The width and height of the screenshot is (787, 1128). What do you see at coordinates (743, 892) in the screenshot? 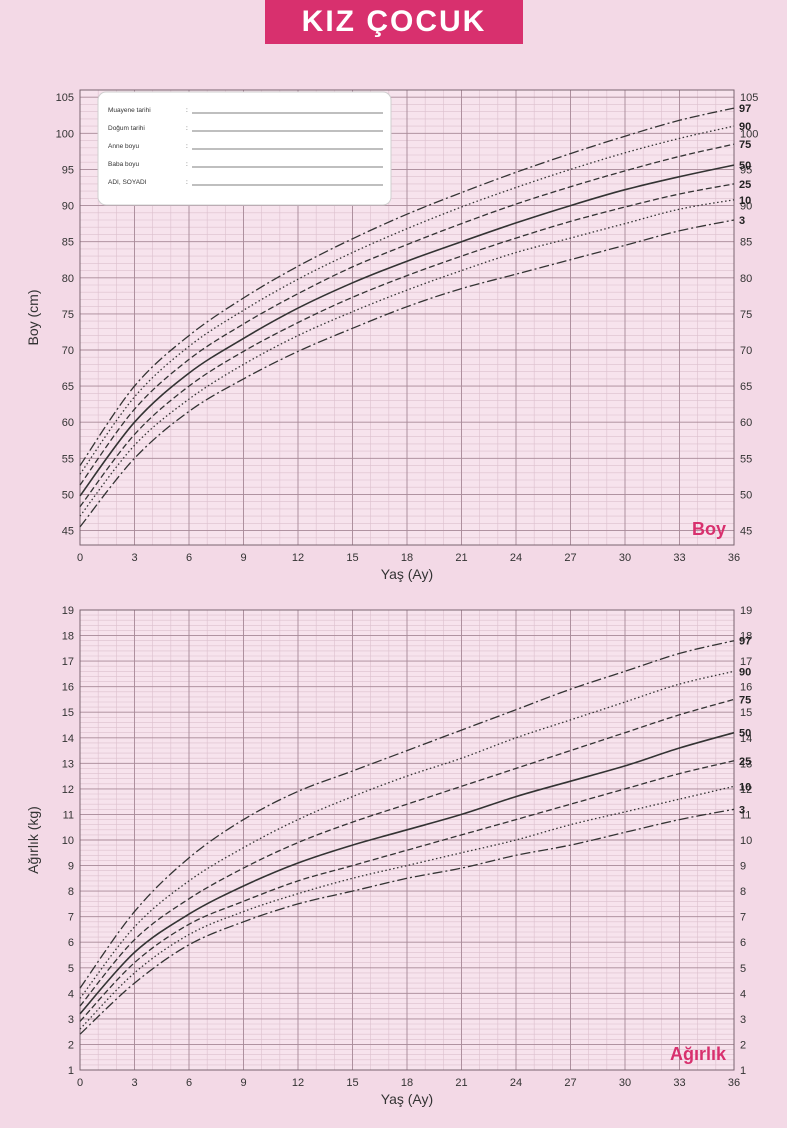
I see `y-tick-label-right: 8` at bounding box center [743, 892].